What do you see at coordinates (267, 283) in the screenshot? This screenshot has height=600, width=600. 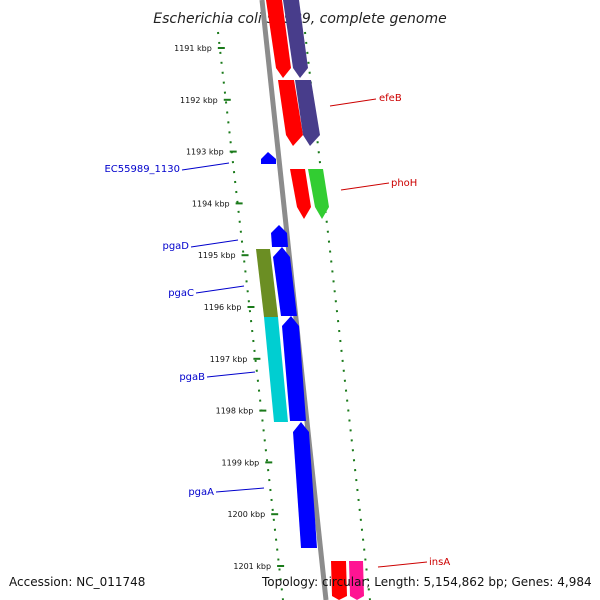 I see `gene-pgaC-olive` at bounding box center [267, 283].